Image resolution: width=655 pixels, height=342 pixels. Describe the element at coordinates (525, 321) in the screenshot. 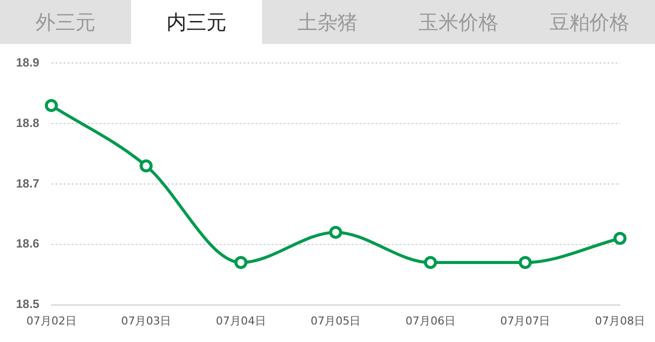

I see `x-tick-label: 07月07日` at that location.